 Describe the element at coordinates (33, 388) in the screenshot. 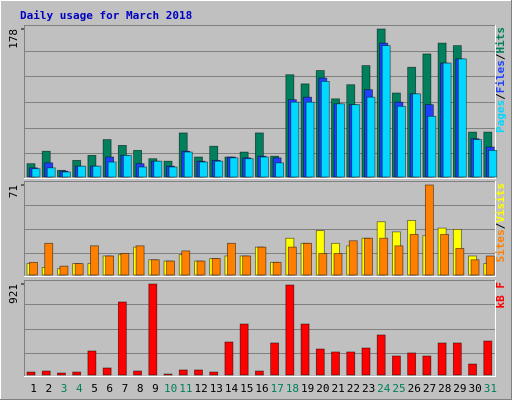

I see `x-tick-label: 1` at that location.